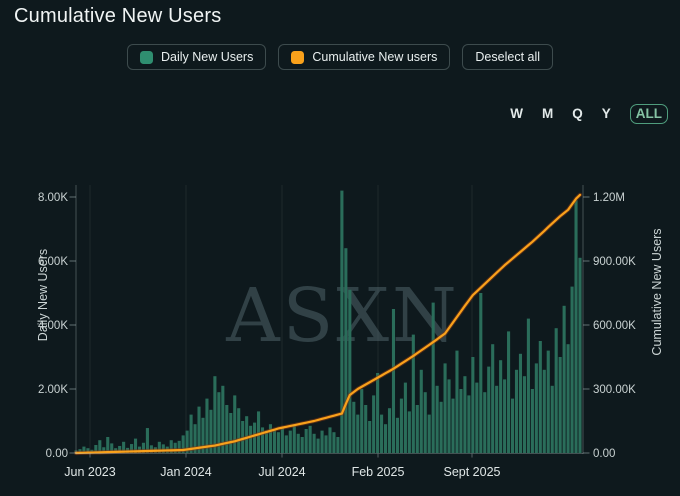 The height and width of the screenshot is (496, 680). I want to click on range-option-all: ALL, so click(648, 114).